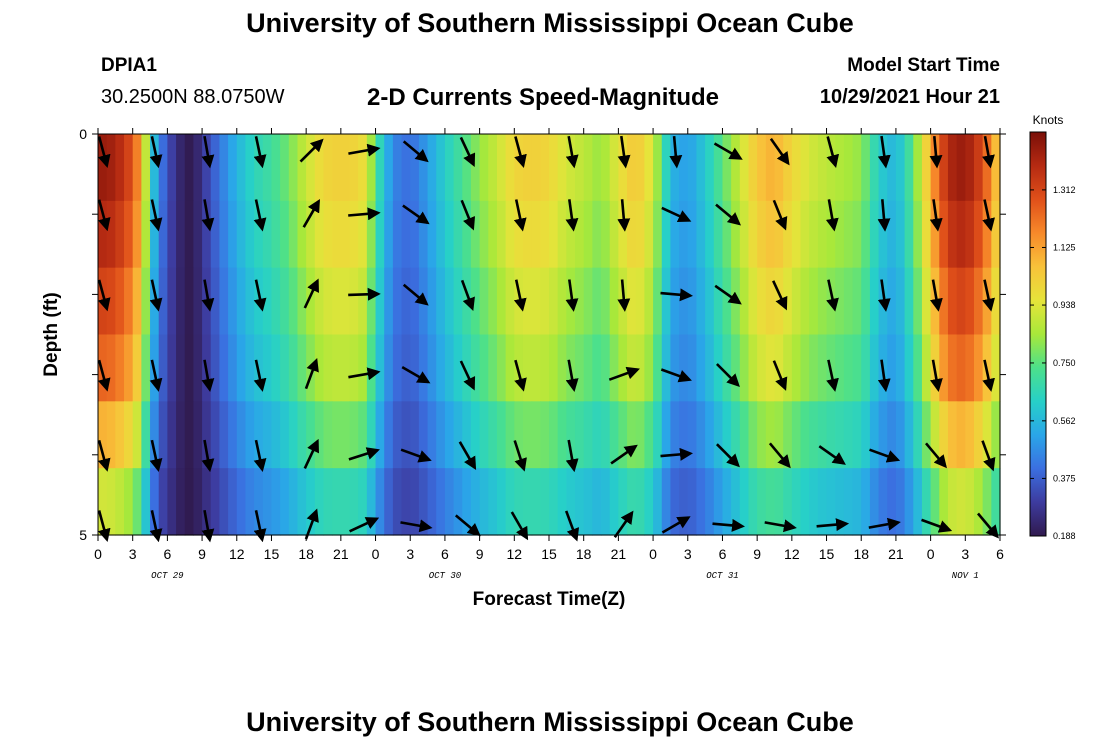 This screenshot has width=1100, height=750. Describe the element at coordinates (723, 554) in the screenshot. I see `x-tick-label: 6` at that location.